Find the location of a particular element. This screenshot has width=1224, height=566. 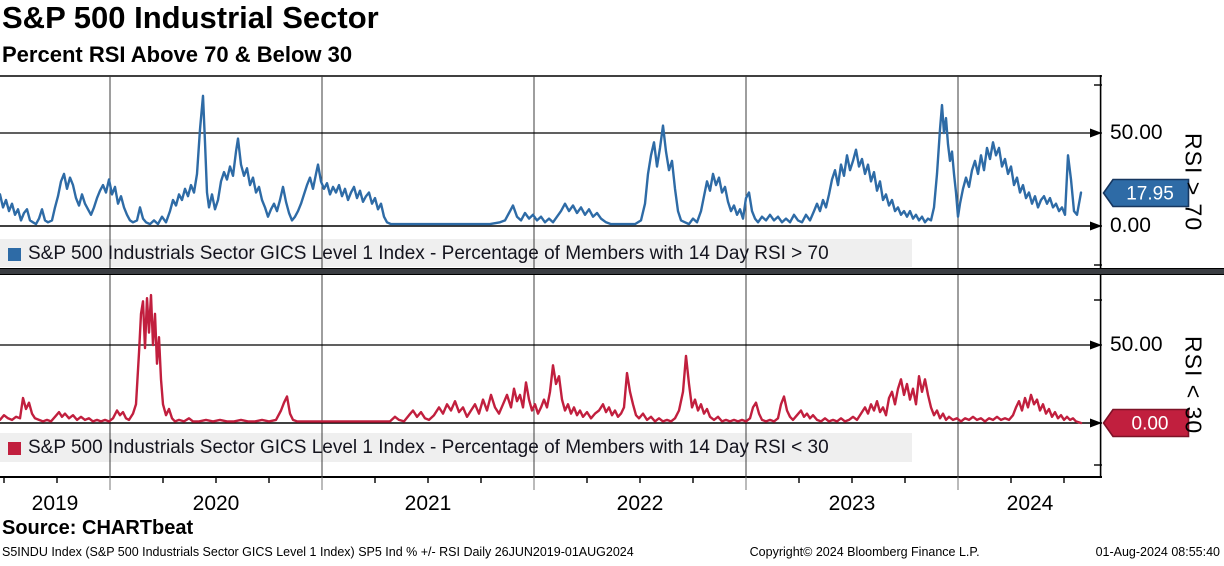

year-label-2022: 2022 is located at coordinates (640, 503).